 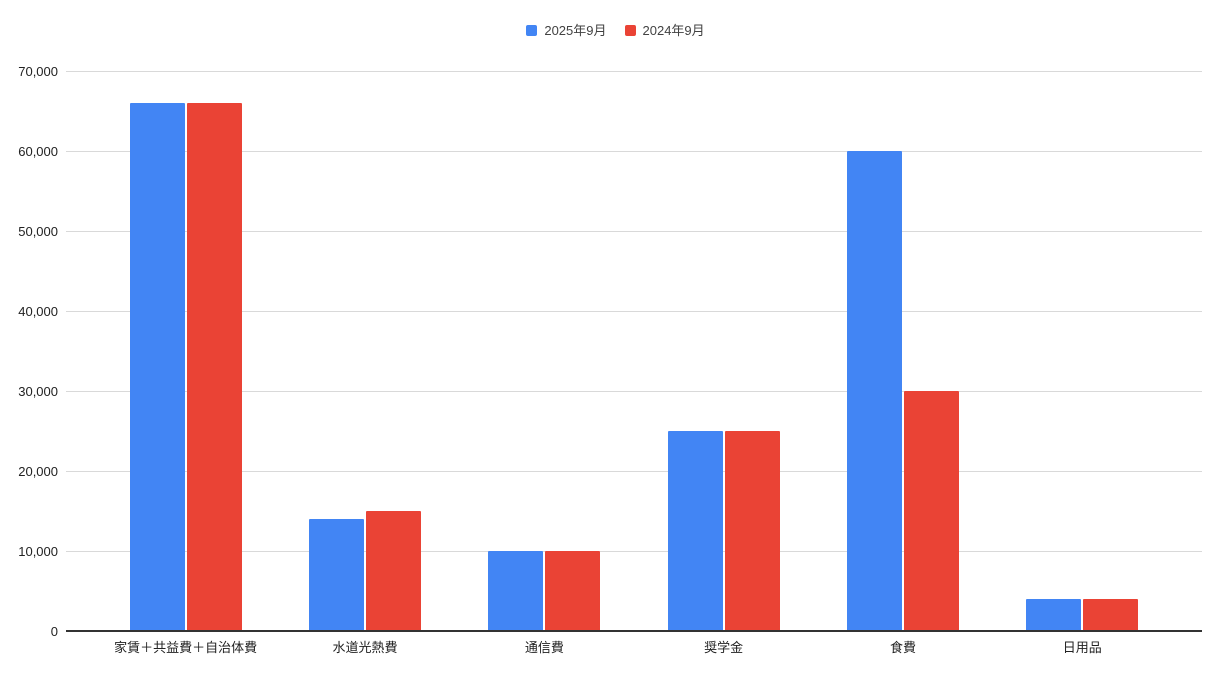 I want to click on bar-group-家賃＋共益費＋自治体費, so click(x=185, y=351).